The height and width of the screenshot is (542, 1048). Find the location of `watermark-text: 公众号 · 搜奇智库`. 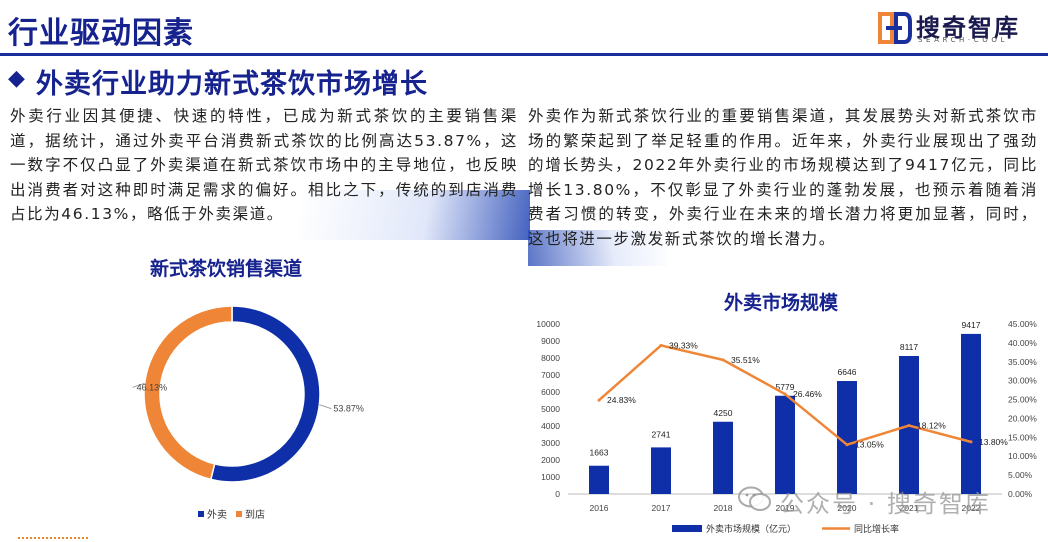

watermark-text: 公众号 · 搜奇智库 is located at coordinates (885, 504).